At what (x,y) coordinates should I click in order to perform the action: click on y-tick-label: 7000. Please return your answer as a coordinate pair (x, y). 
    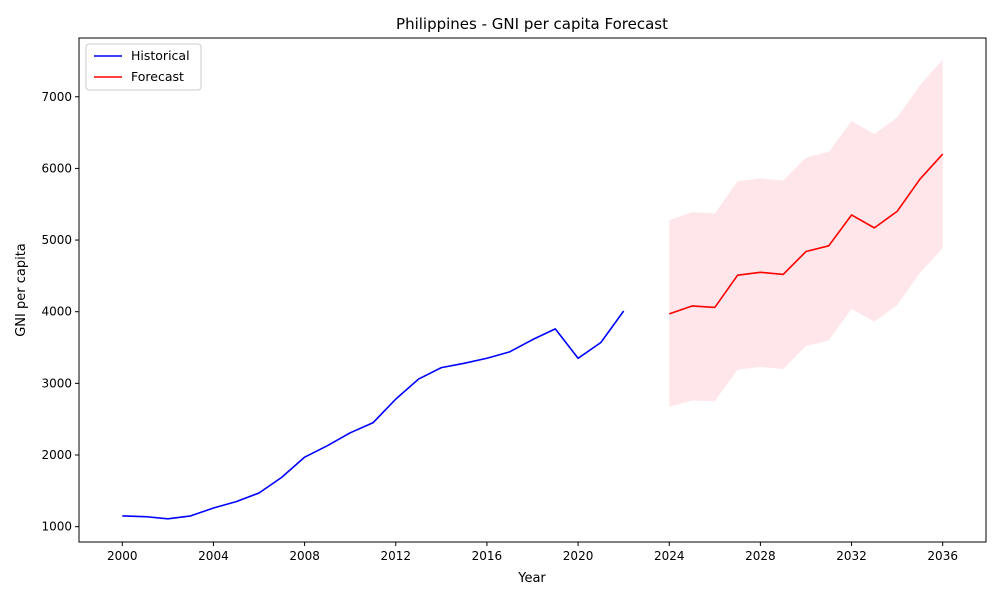
    Looking at the image, I should click on (56, 97).